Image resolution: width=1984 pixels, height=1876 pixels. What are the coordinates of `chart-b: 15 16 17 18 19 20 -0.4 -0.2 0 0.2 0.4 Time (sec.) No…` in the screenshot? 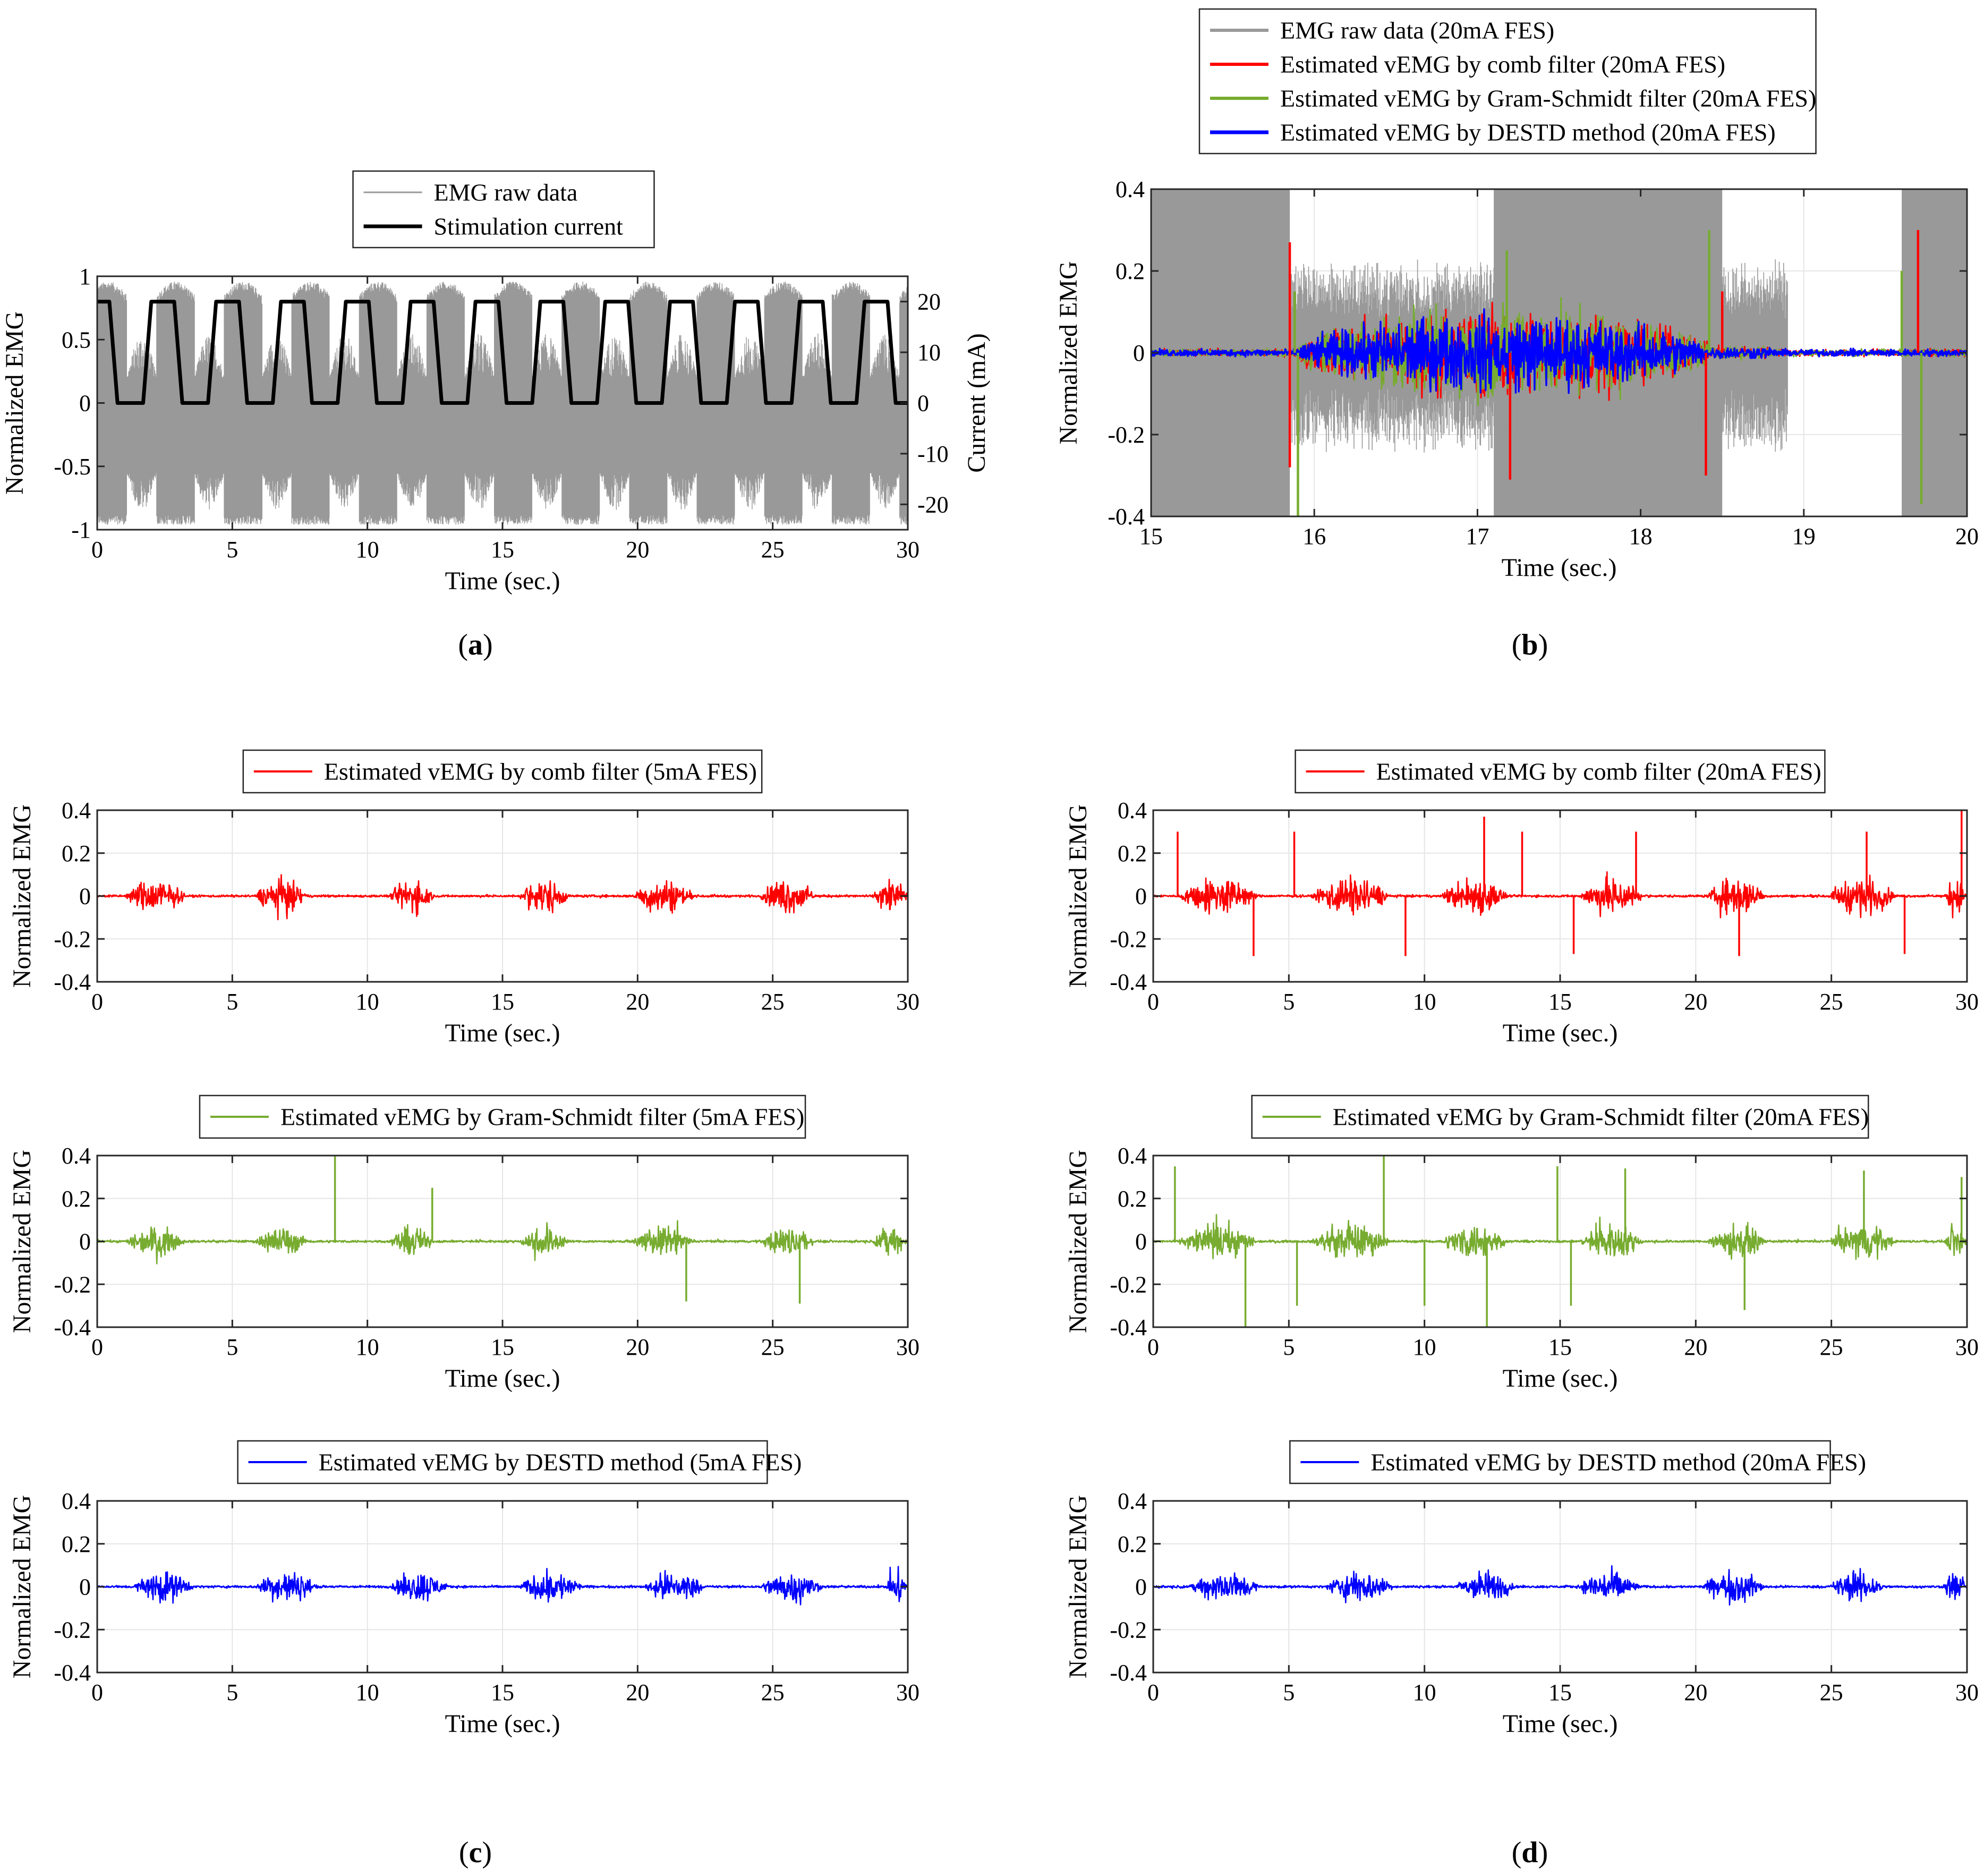 It's located at (1516, 295).